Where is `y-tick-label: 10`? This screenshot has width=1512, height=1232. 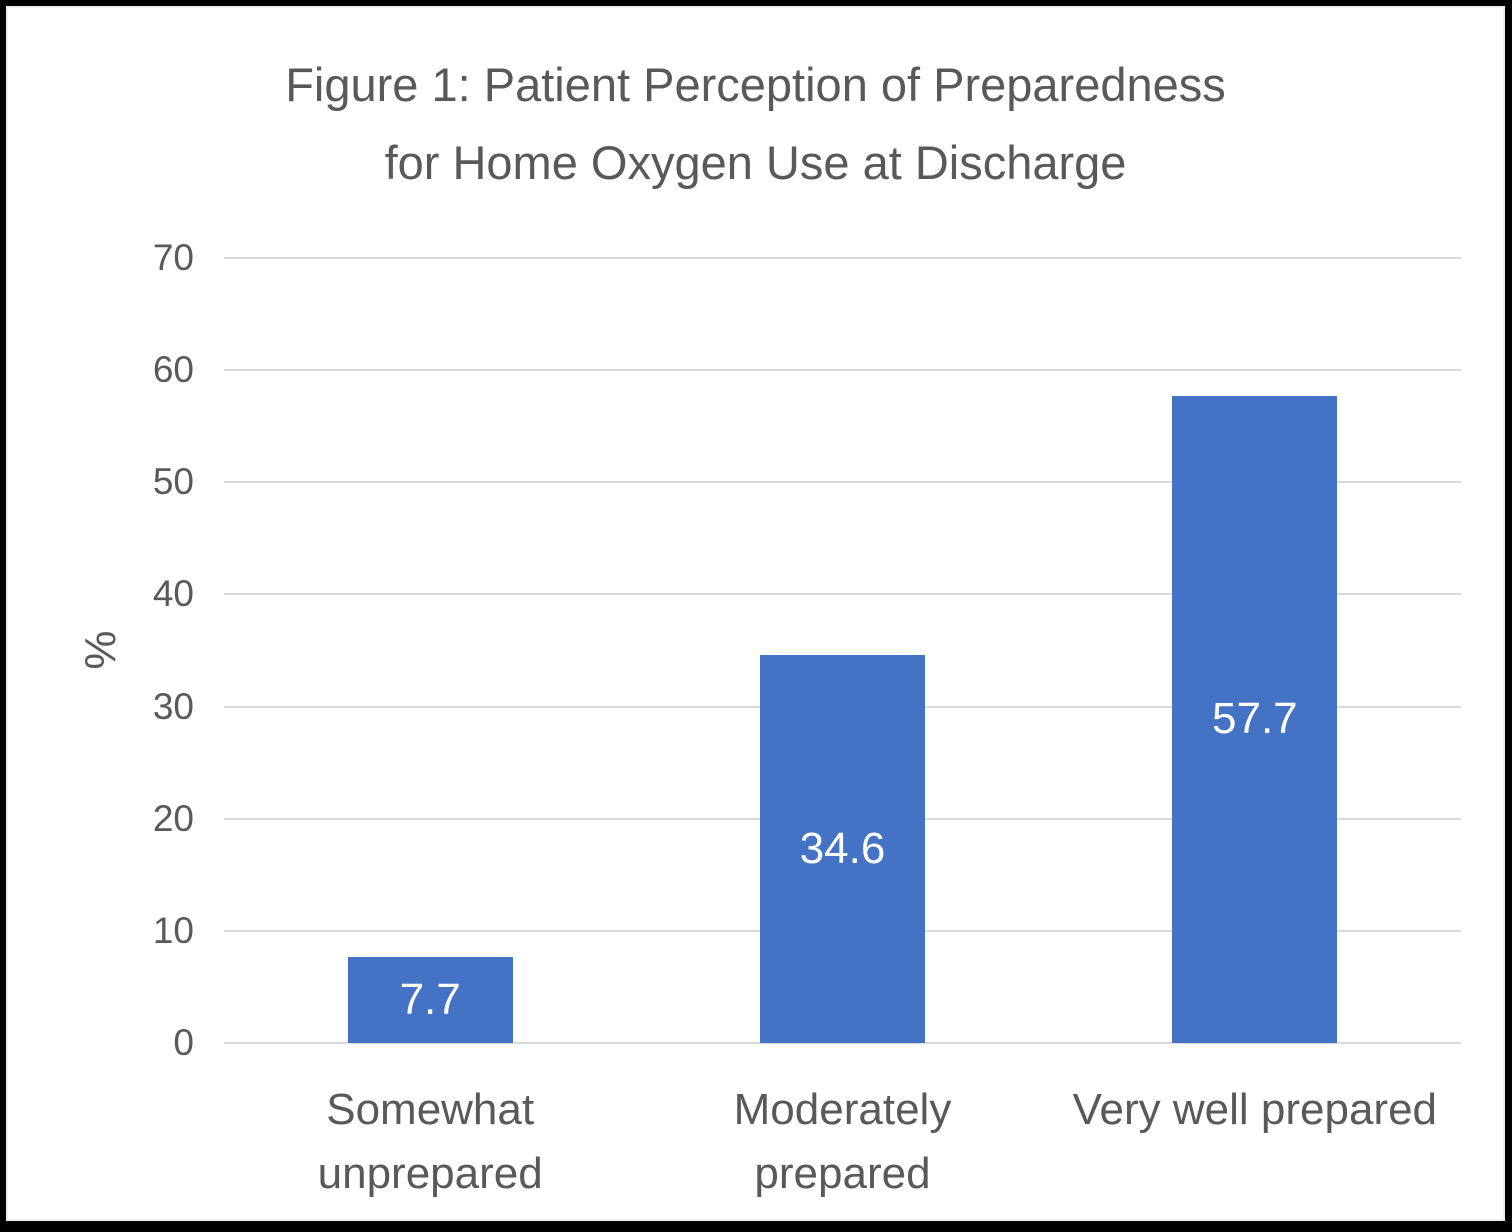
y-tick-label: 10 is located at coordinates (173, 930).